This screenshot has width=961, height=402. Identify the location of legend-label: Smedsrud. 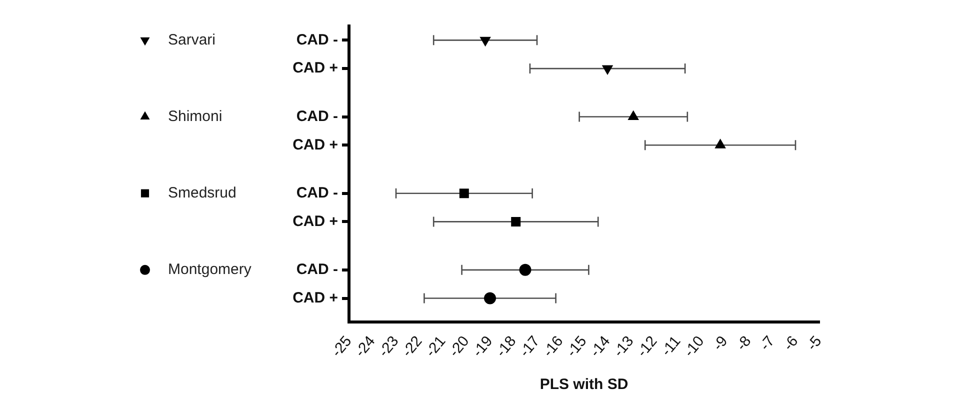
(202, 193).